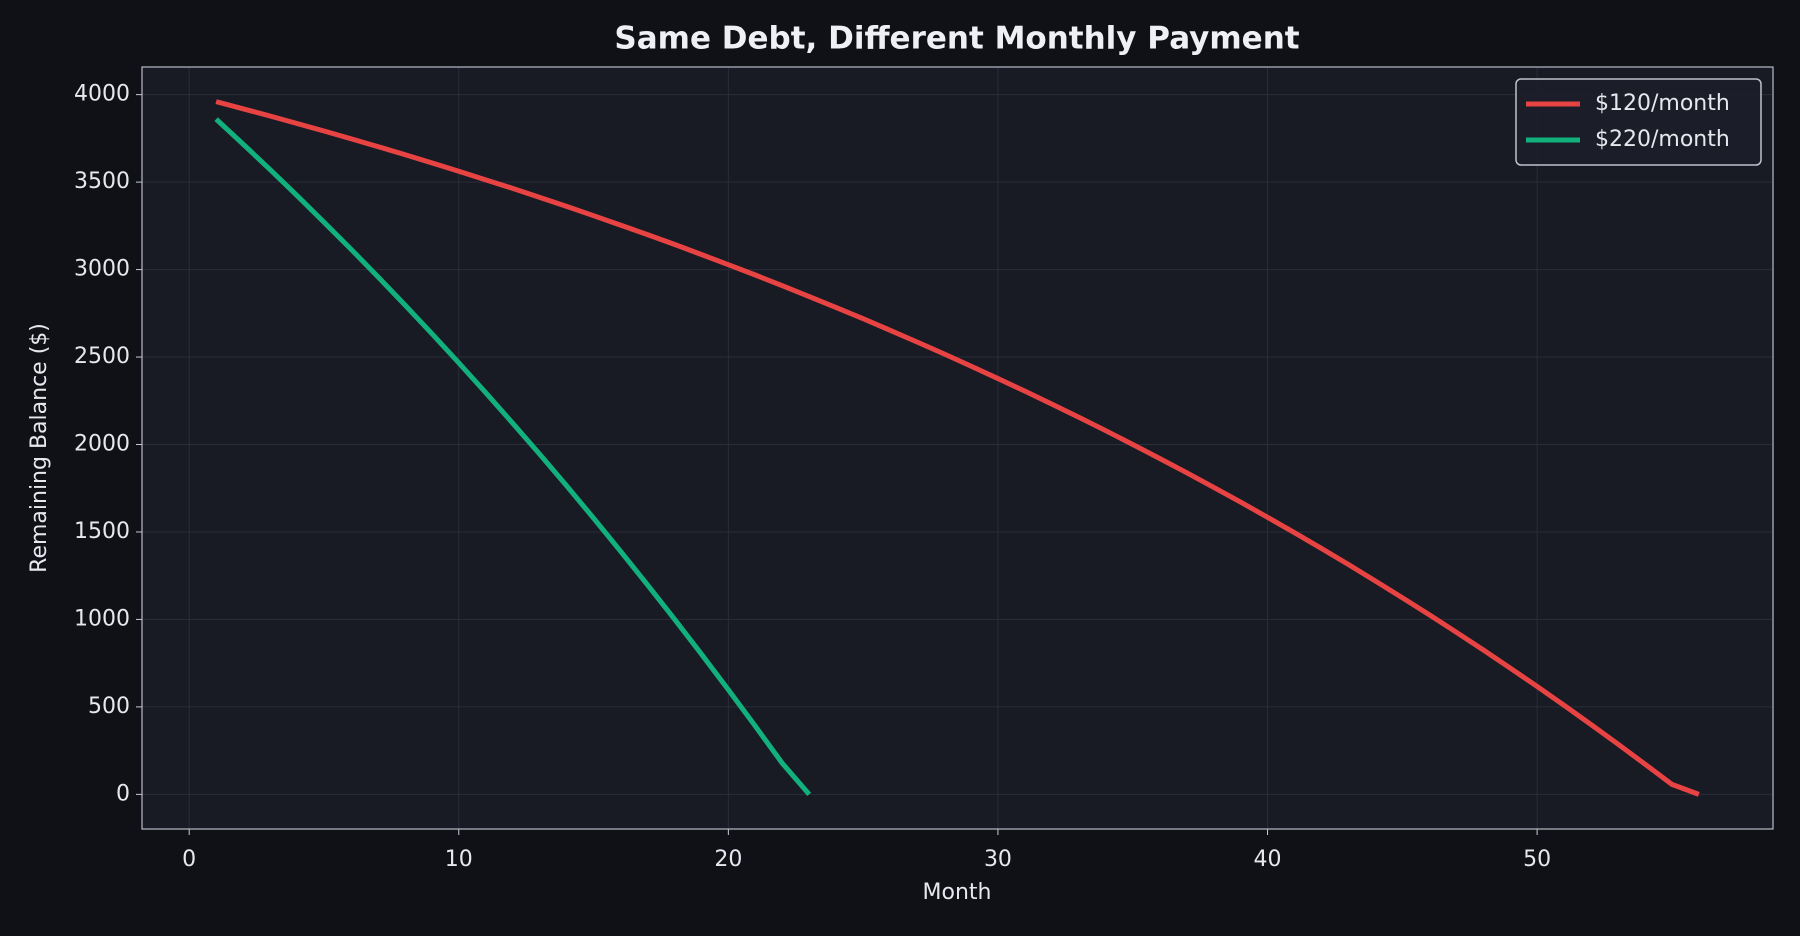 This screenshot has height=936, width=1800. Describe the element at coordinates (998, 859) in the screenshot. I see `x-tick-label: 30` at that location.